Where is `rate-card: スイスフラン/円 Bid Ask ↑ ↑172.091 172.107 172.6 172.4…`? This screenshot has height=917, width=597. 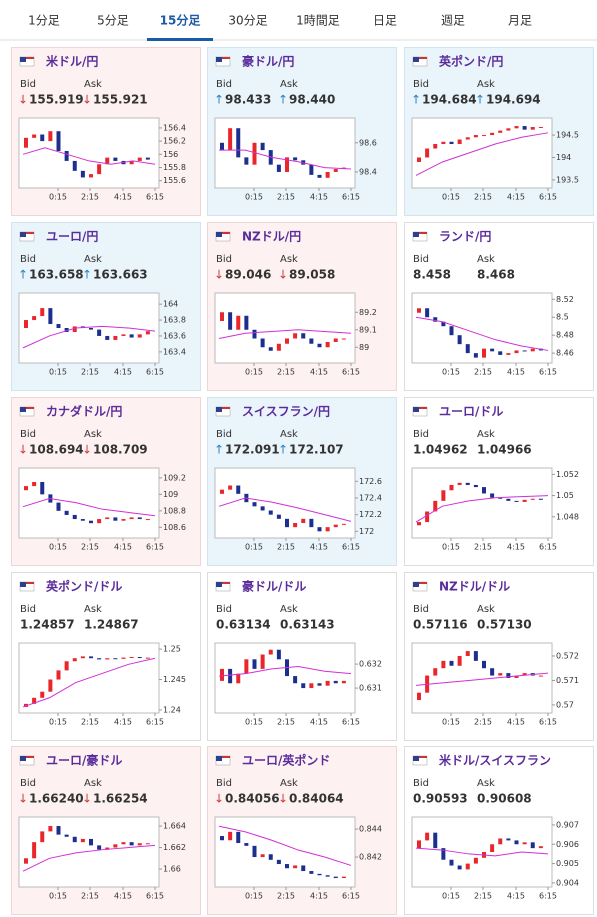
rate-card: スイスフラン/円 Bid Ask ↑ ↑172.091 172.107 172.6 172.4… is located at coordinates (302, 481).